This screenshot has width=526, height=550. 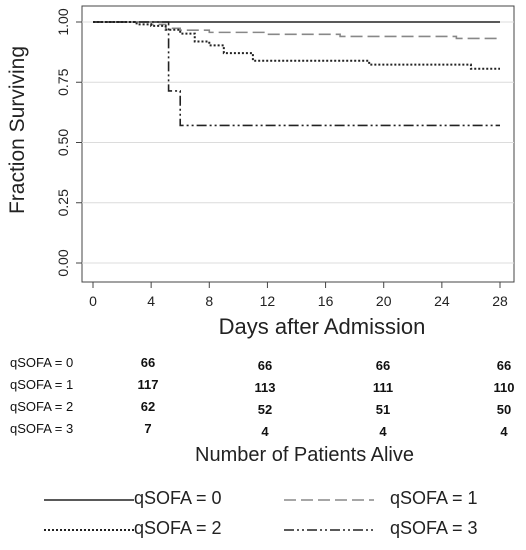 What do you see at coordinates (304, 455) in the screenshot?
I see `risk-table-title: Number of Patients Alive` at bounding box center [304, 455].